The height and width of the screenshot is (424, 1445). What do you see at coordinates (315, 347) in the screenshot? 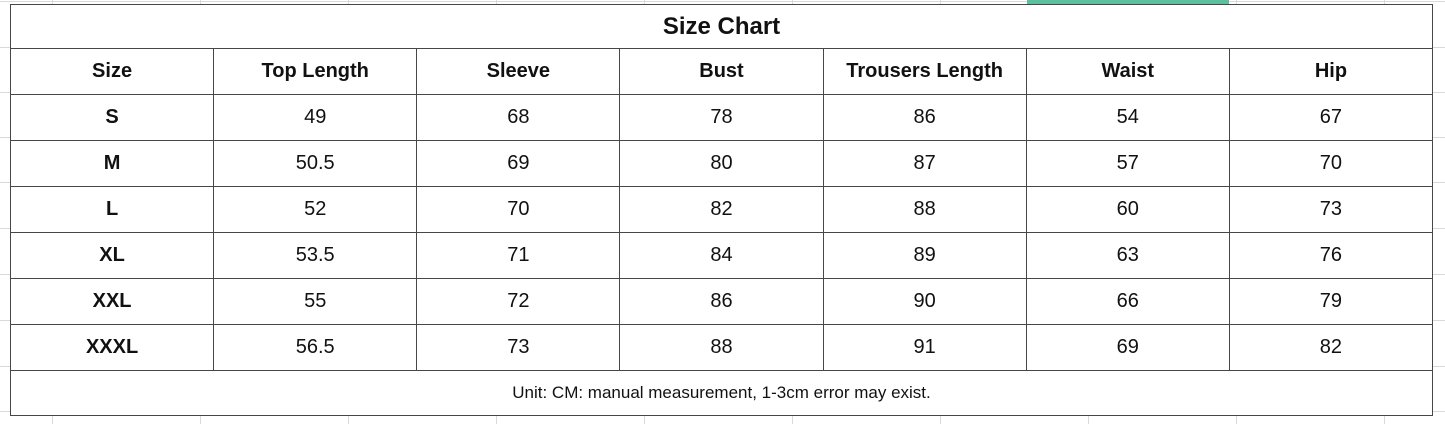
I see `data-cell: 56.5` at bounding box center [315, 347].